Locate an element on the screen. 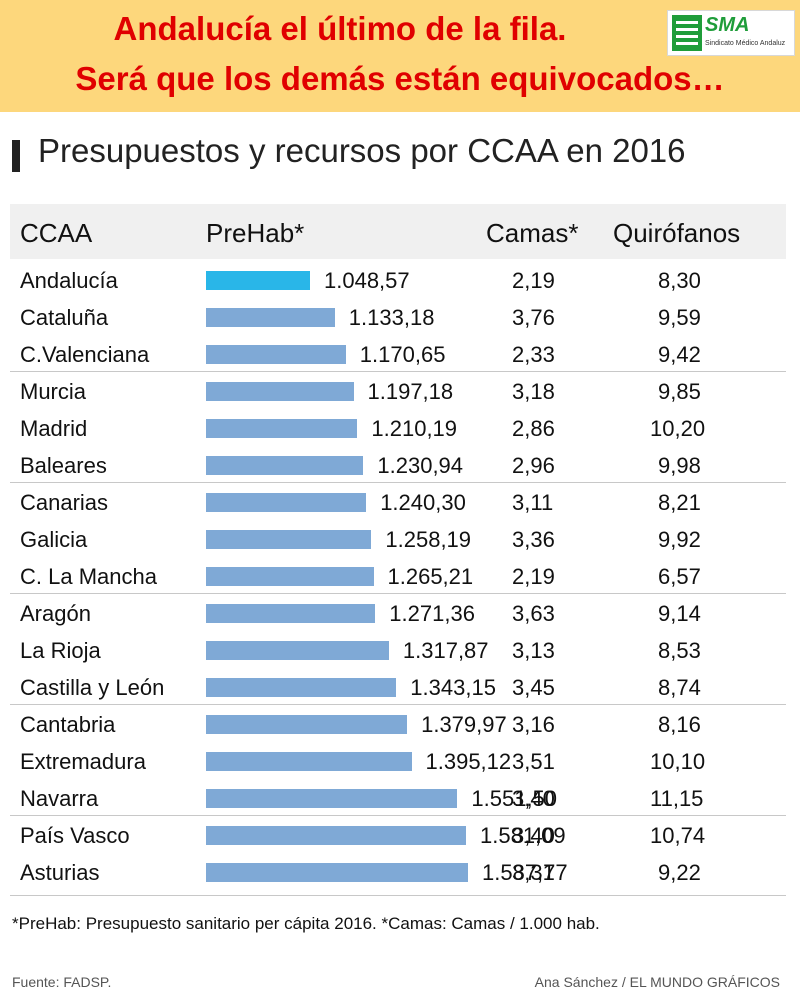 This screenshot has height=1002, width=800. sma-logo: SMA Sindicato Médico Andaluz is located at coordinates (731, 33).